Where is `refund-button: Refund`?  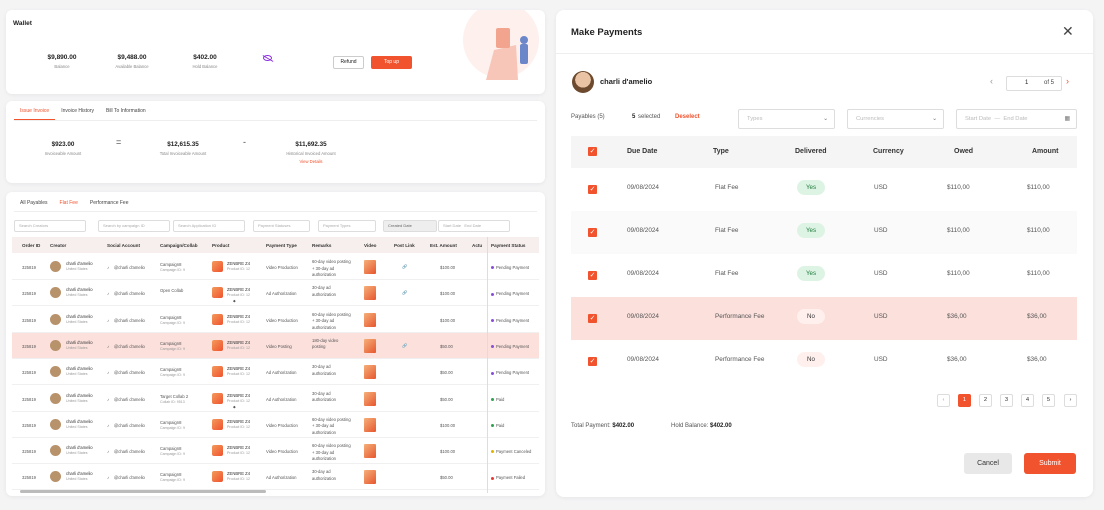
refund-button: Refund is located at coordinates (348, 62).